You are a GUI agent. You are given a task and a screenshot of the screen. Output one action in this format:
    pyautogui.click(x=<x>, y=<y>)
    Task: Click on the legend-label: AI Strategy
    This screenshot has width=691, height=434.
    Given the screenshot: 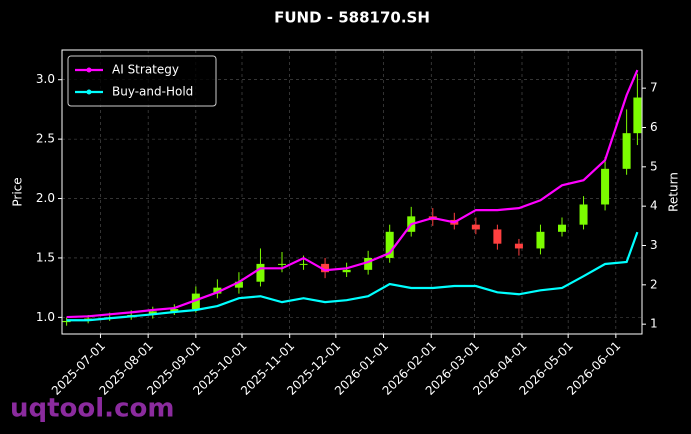 What is the action you would take?
    pyautogui.click(x=145, y=70)
    